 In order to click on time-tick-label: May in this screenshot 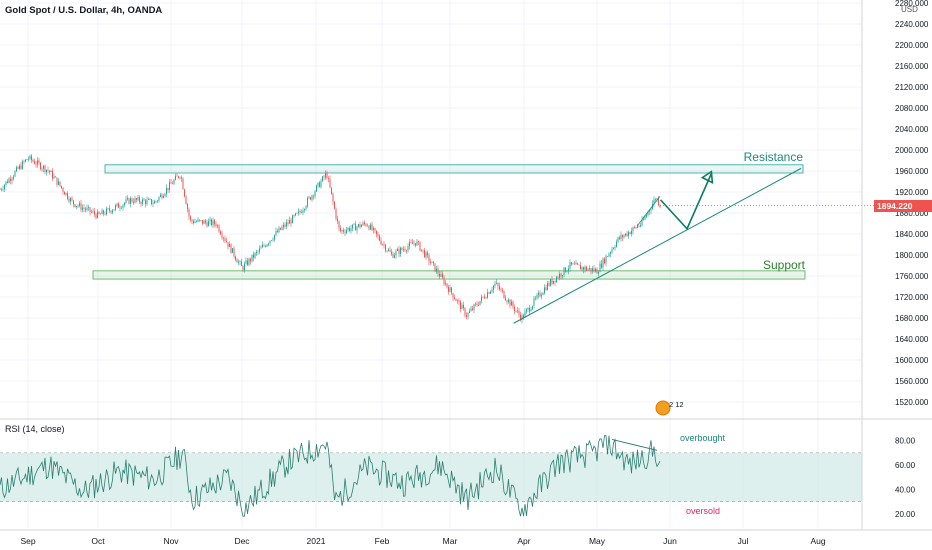, I will do `click(597, 541)`.